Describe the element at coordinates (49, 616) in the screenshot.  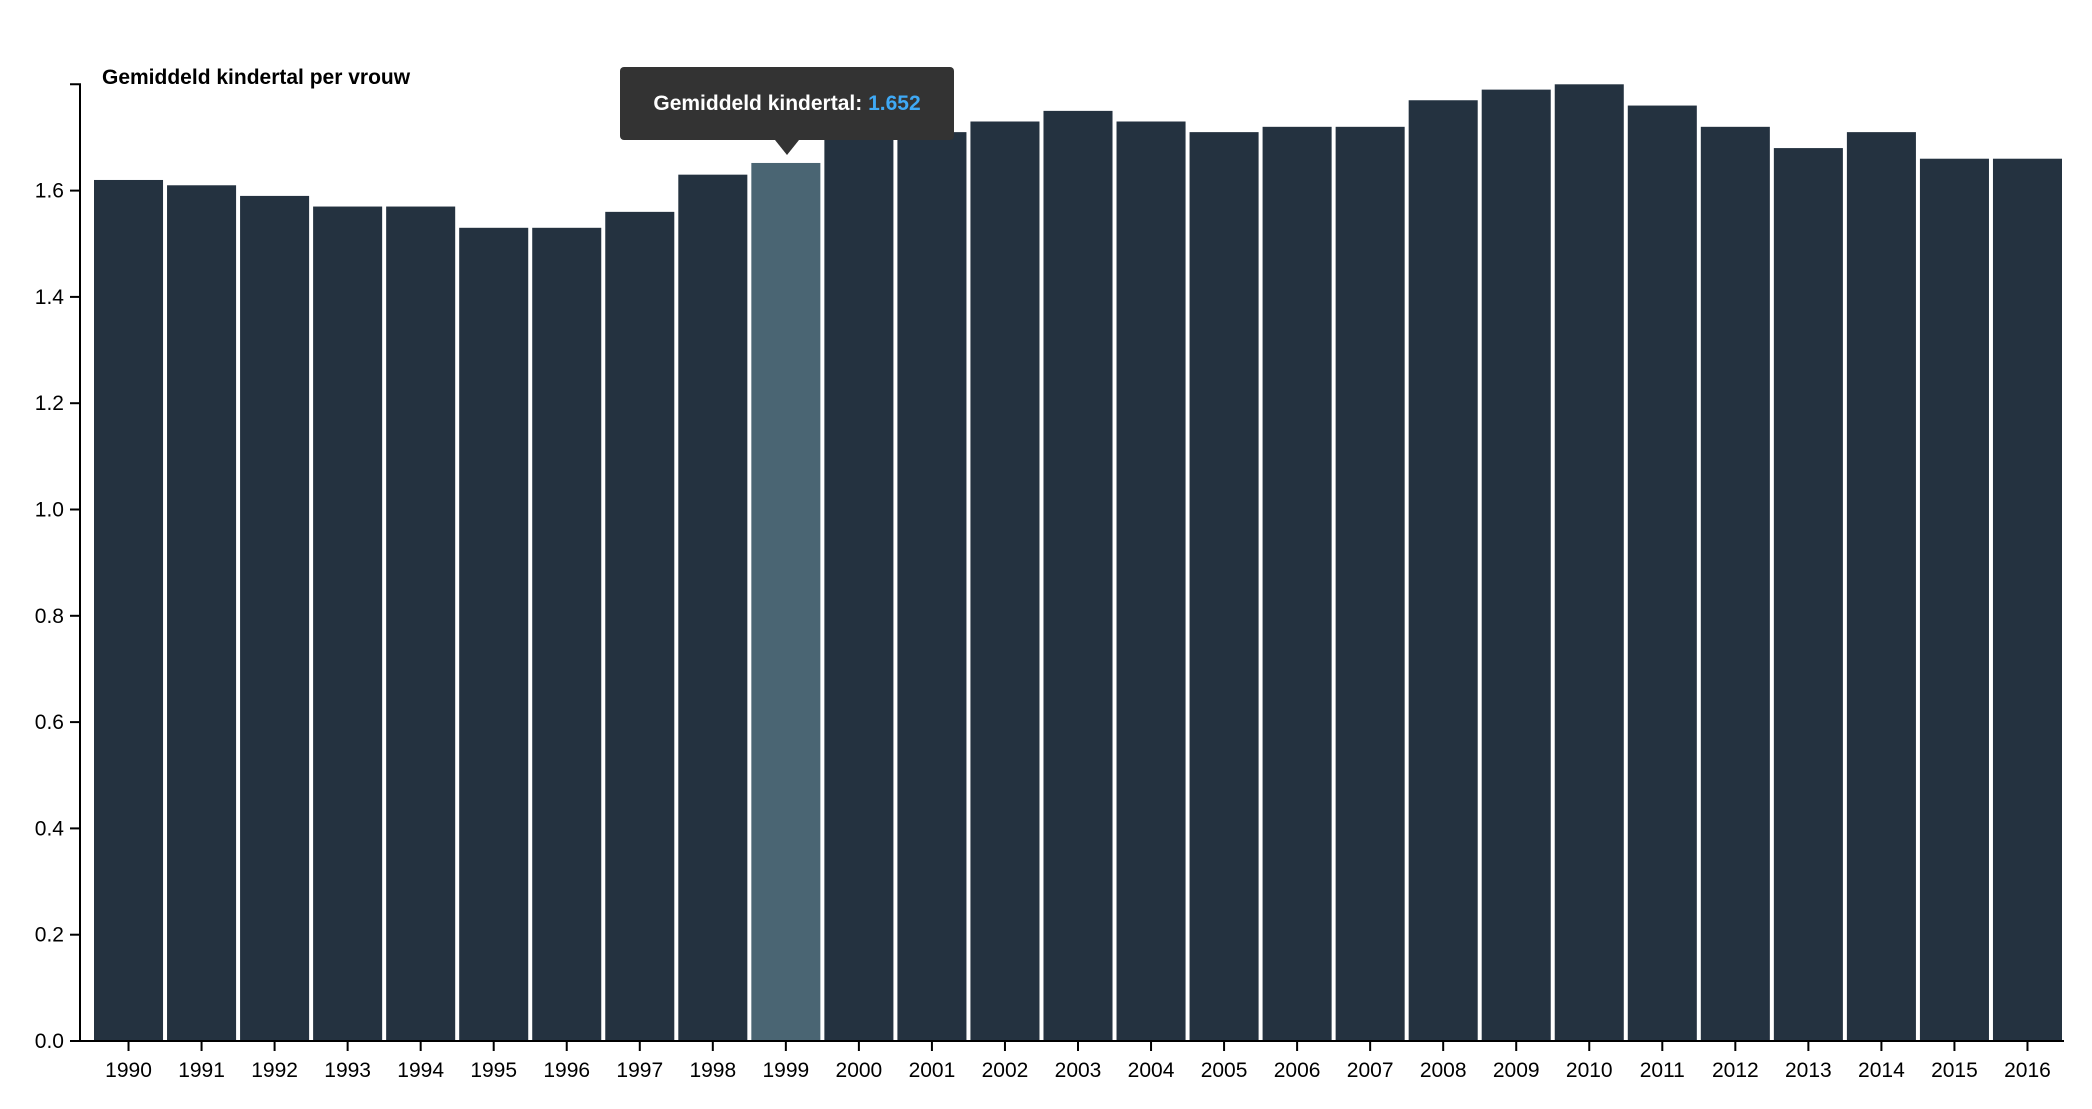
I see `y-tick-label-0.8: 0.8` at that location.